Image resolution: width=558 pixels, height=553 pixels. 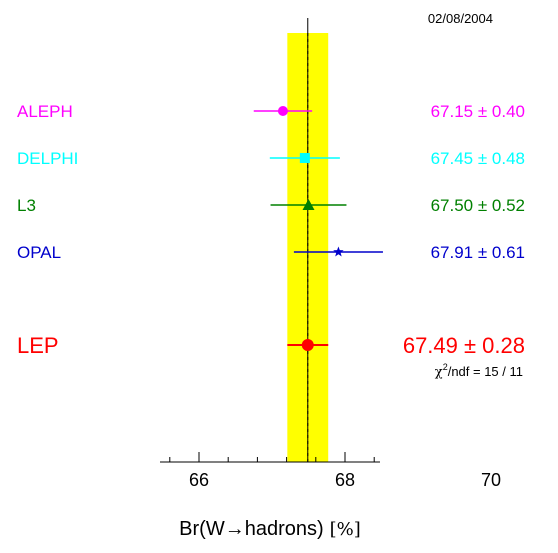 What do you see at coordinates (460, 18) in the screenshot?
I see `date-label: 02/08/2004` at bounding box center [460, 18].